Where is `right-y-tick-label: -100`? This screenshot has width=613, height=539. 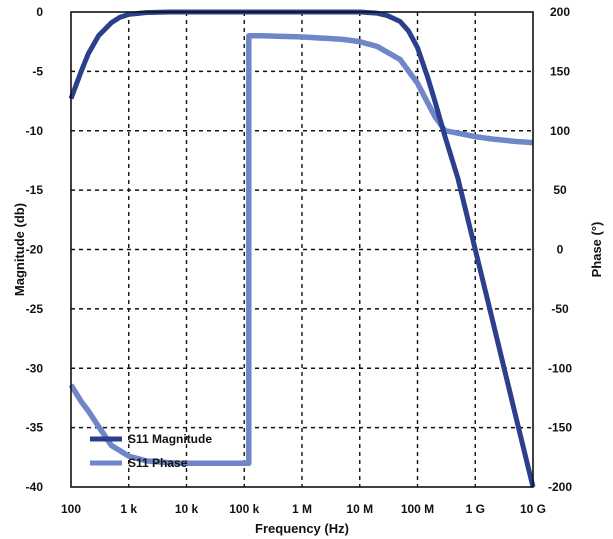
right-y-tick-label: -100 is located at coordinates (560, 368).